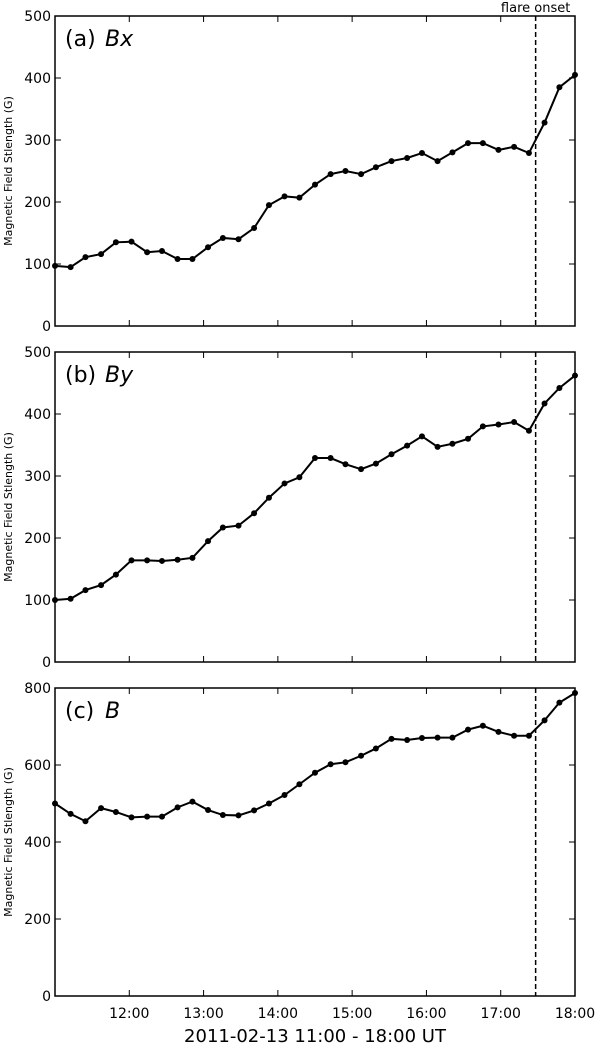  I want to click on y-tick-label: 800, so click(37, 689).